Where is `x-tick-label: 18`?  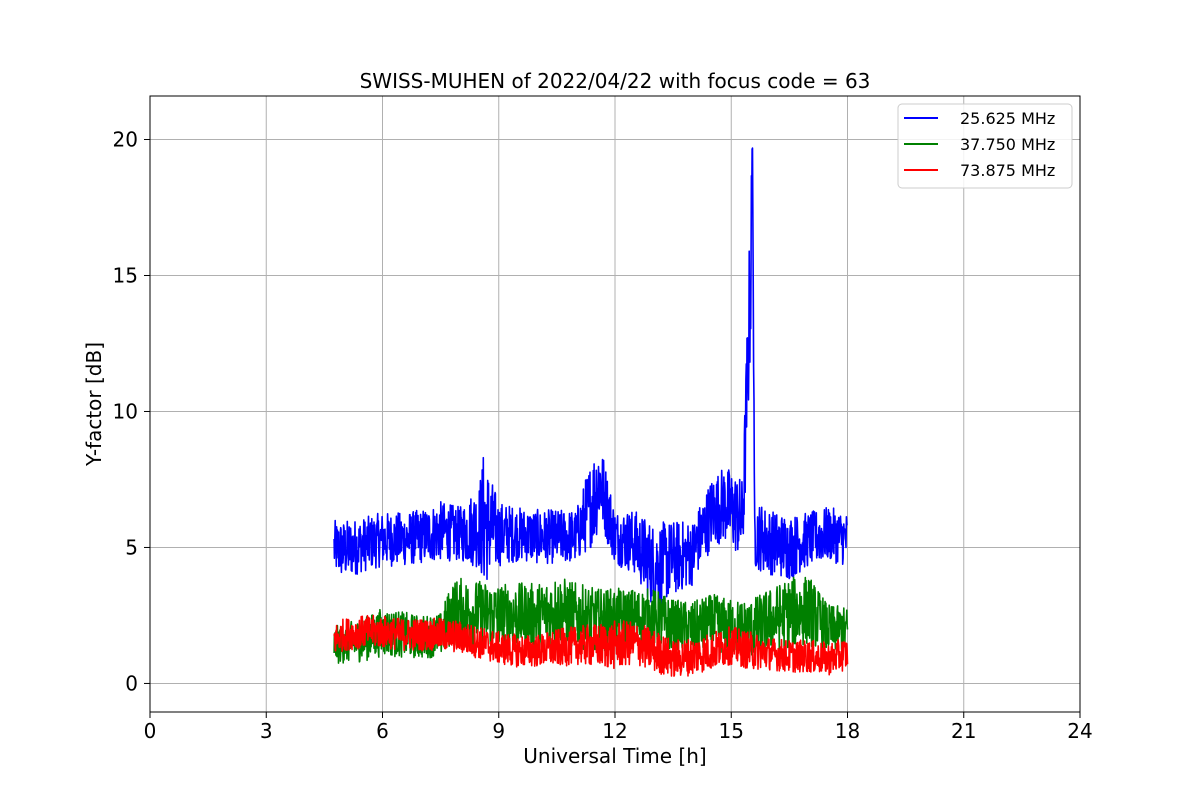 x-tick-label: 18 is located at coordinates (847, 731).